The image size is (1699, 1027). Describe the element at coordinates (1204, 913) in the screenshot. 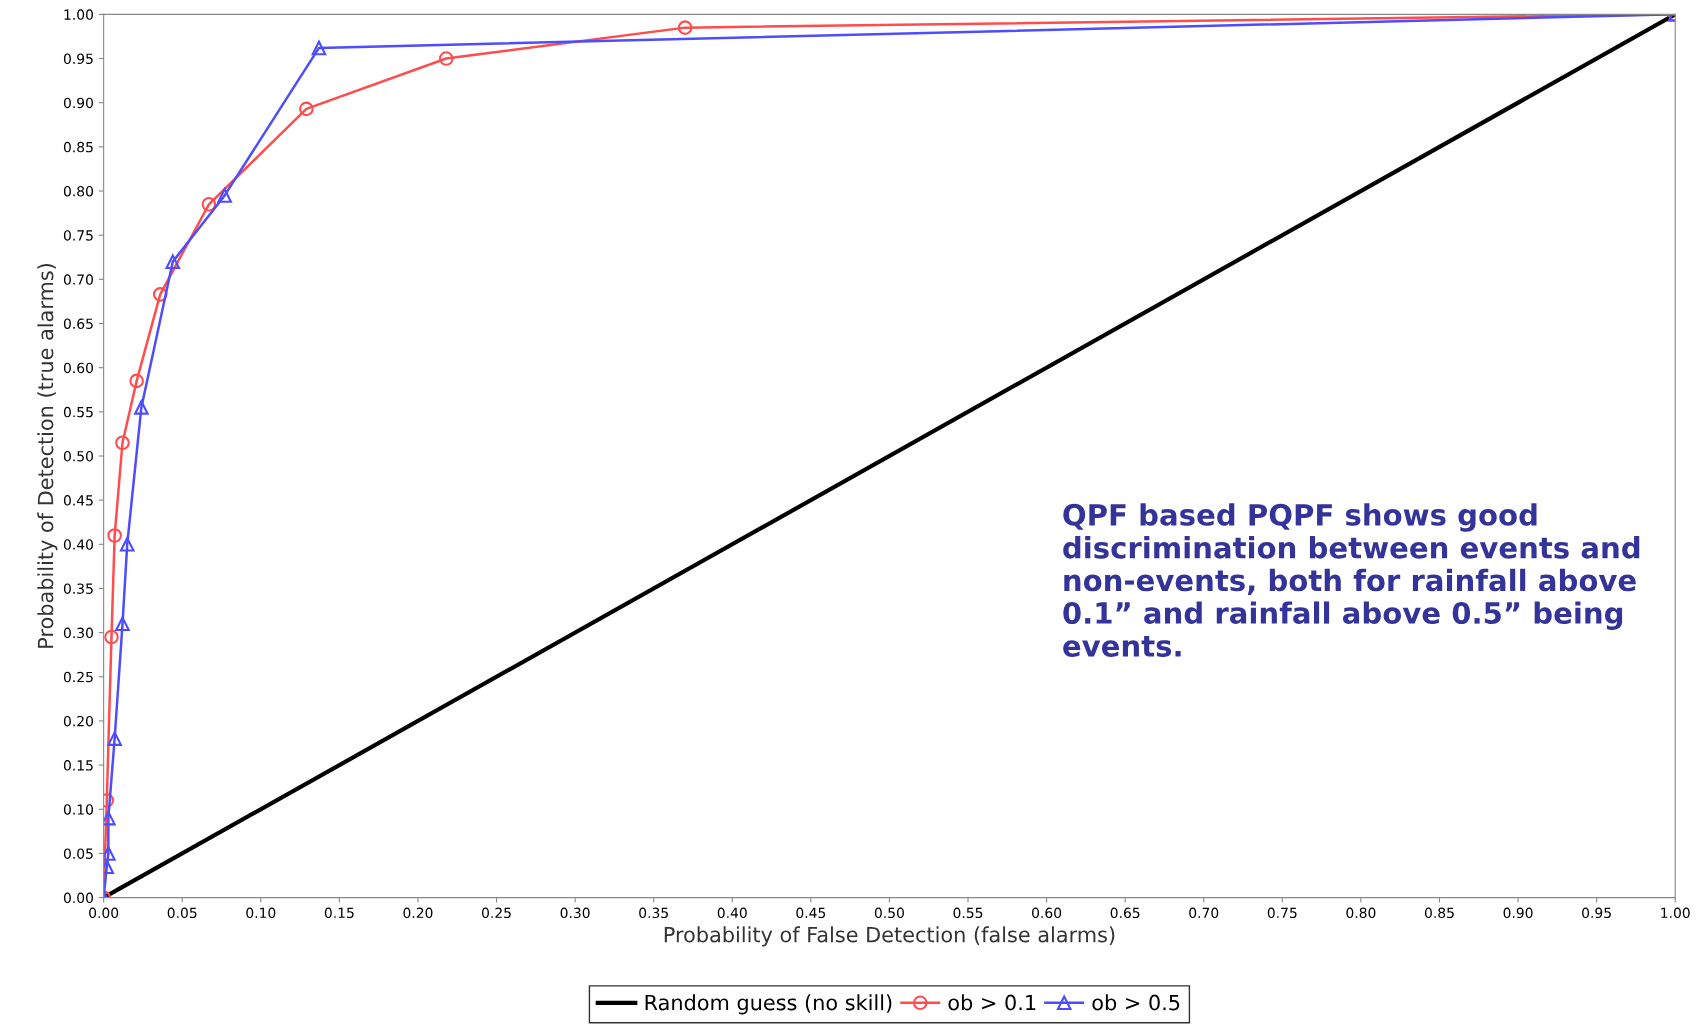

I see `x-tick-label: 0.70` at that location.